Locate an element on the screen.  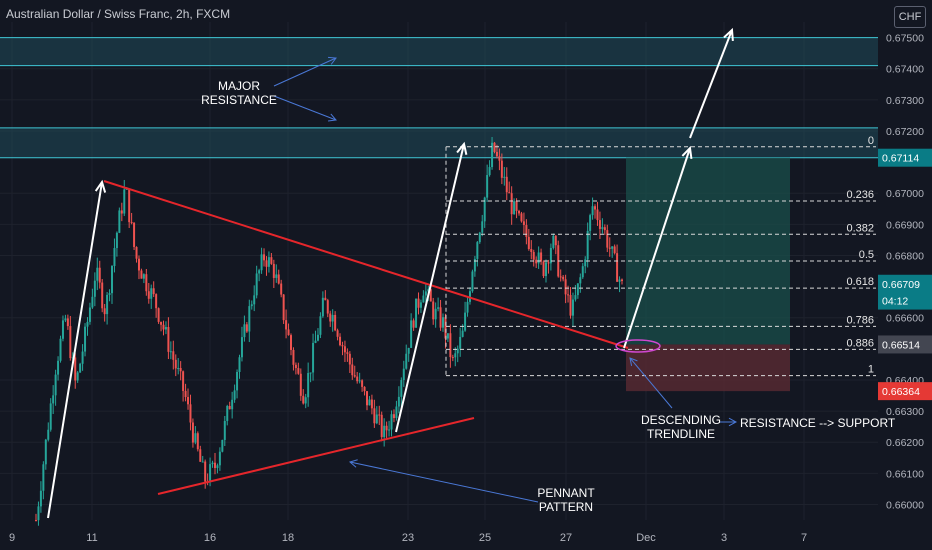
descending-trendline-label: DESCENDING is located at coordinates (681, 420).